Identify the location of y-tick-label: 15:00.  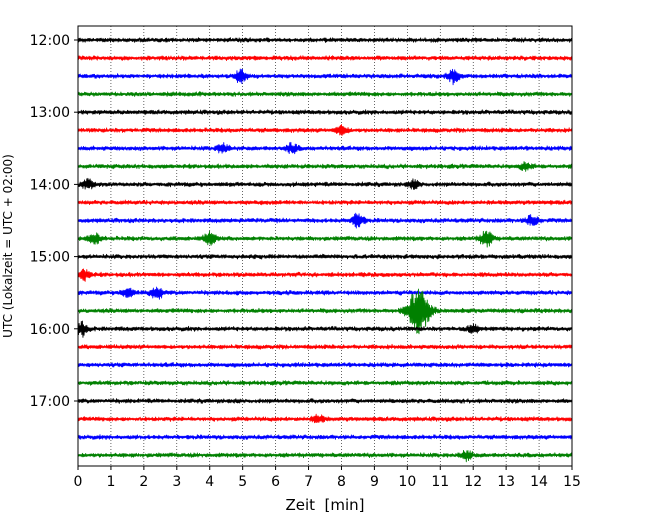
(50, 258).